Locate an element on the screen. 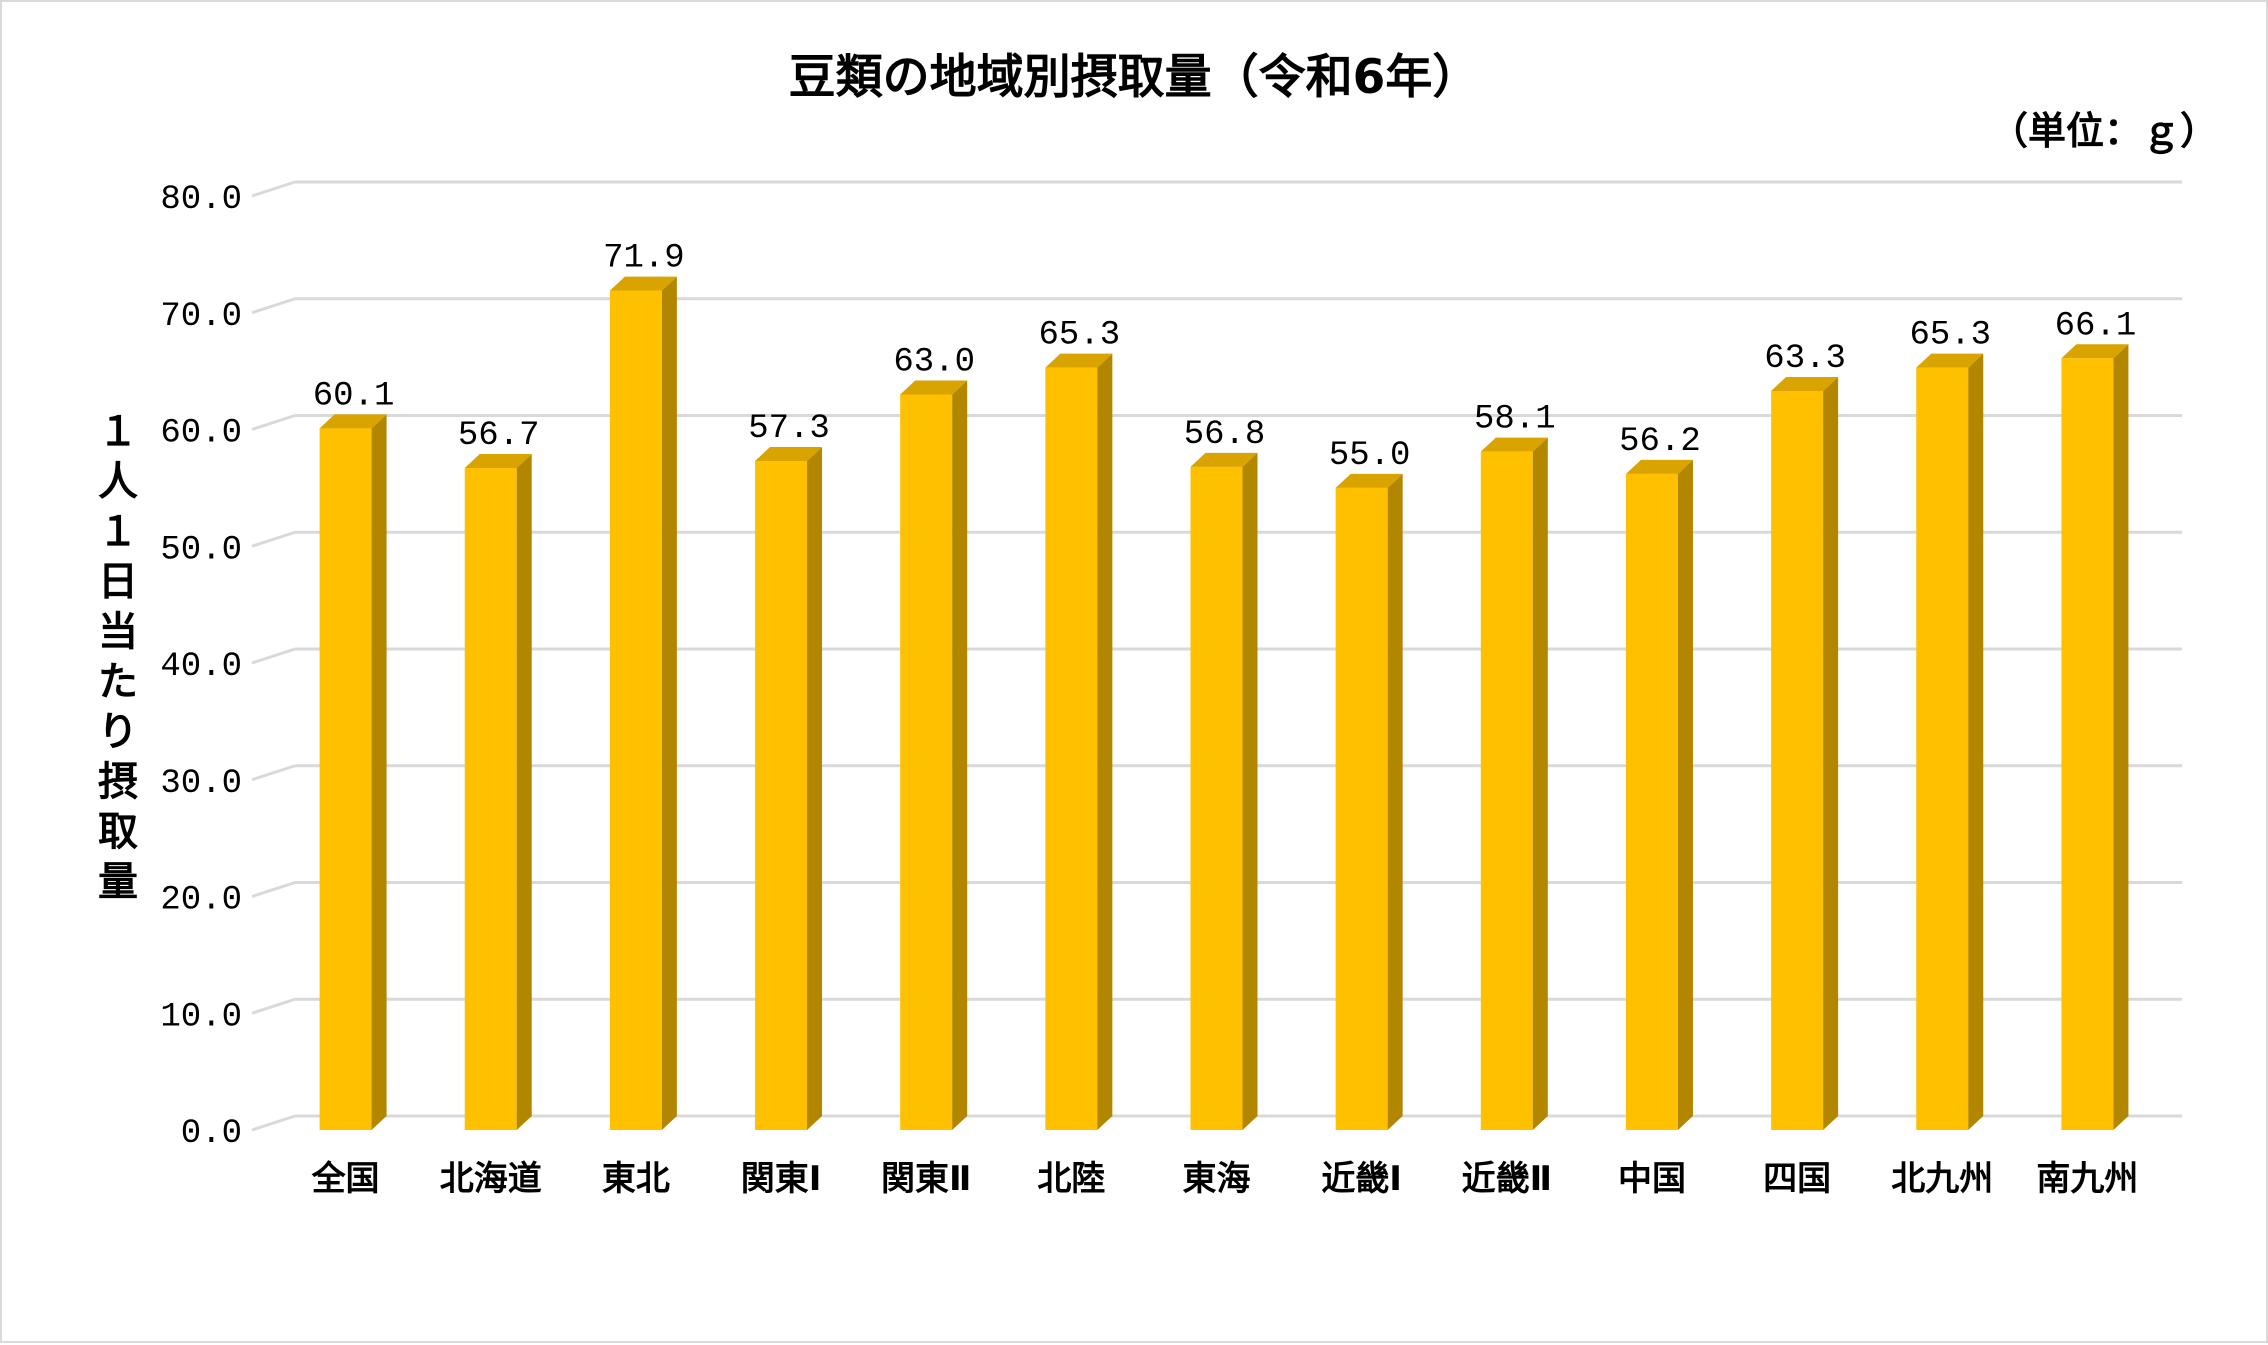  y-tick-label: 0.0 is located at coordinates (211, 1134).